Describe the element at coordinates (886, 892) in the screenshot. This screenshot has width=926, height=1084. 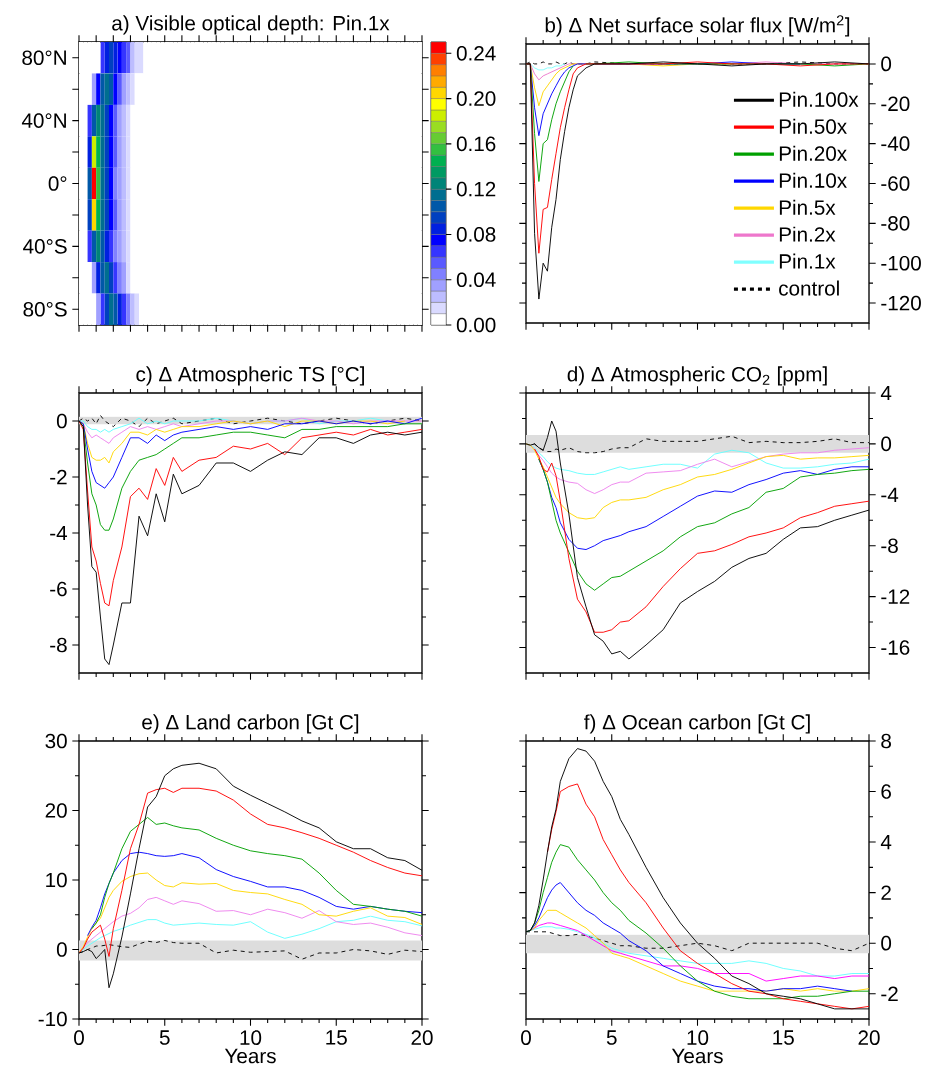
I see `y-tick-label: 2` at that location.